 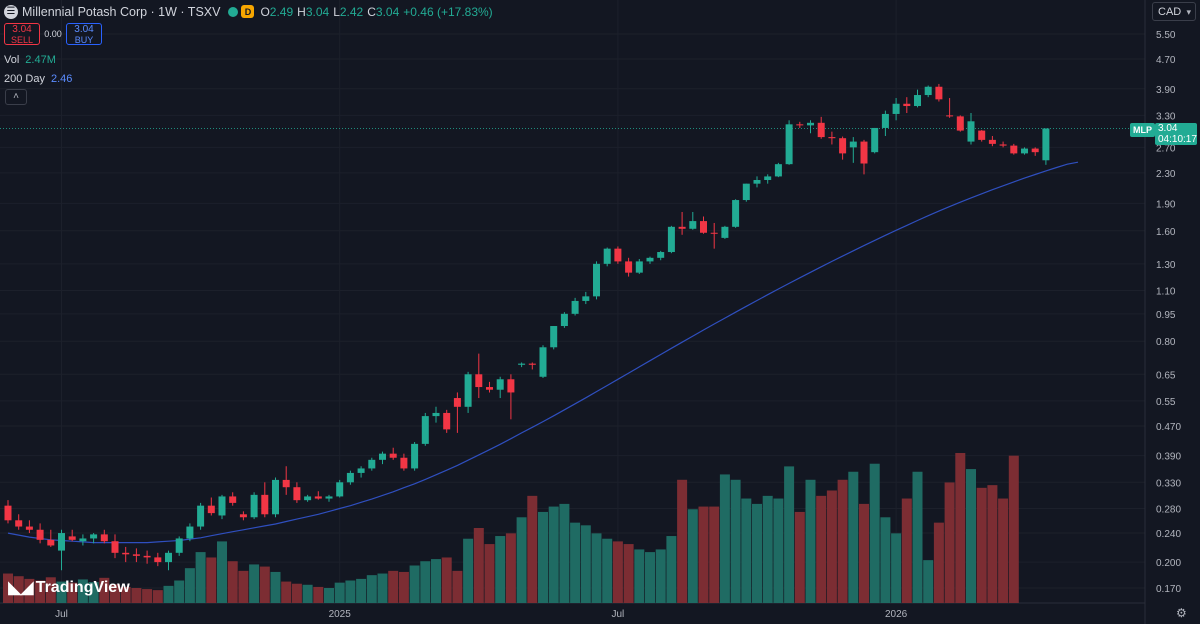 I want to click on time-axis-tick-label: 2025, so click(x=340, y=614).